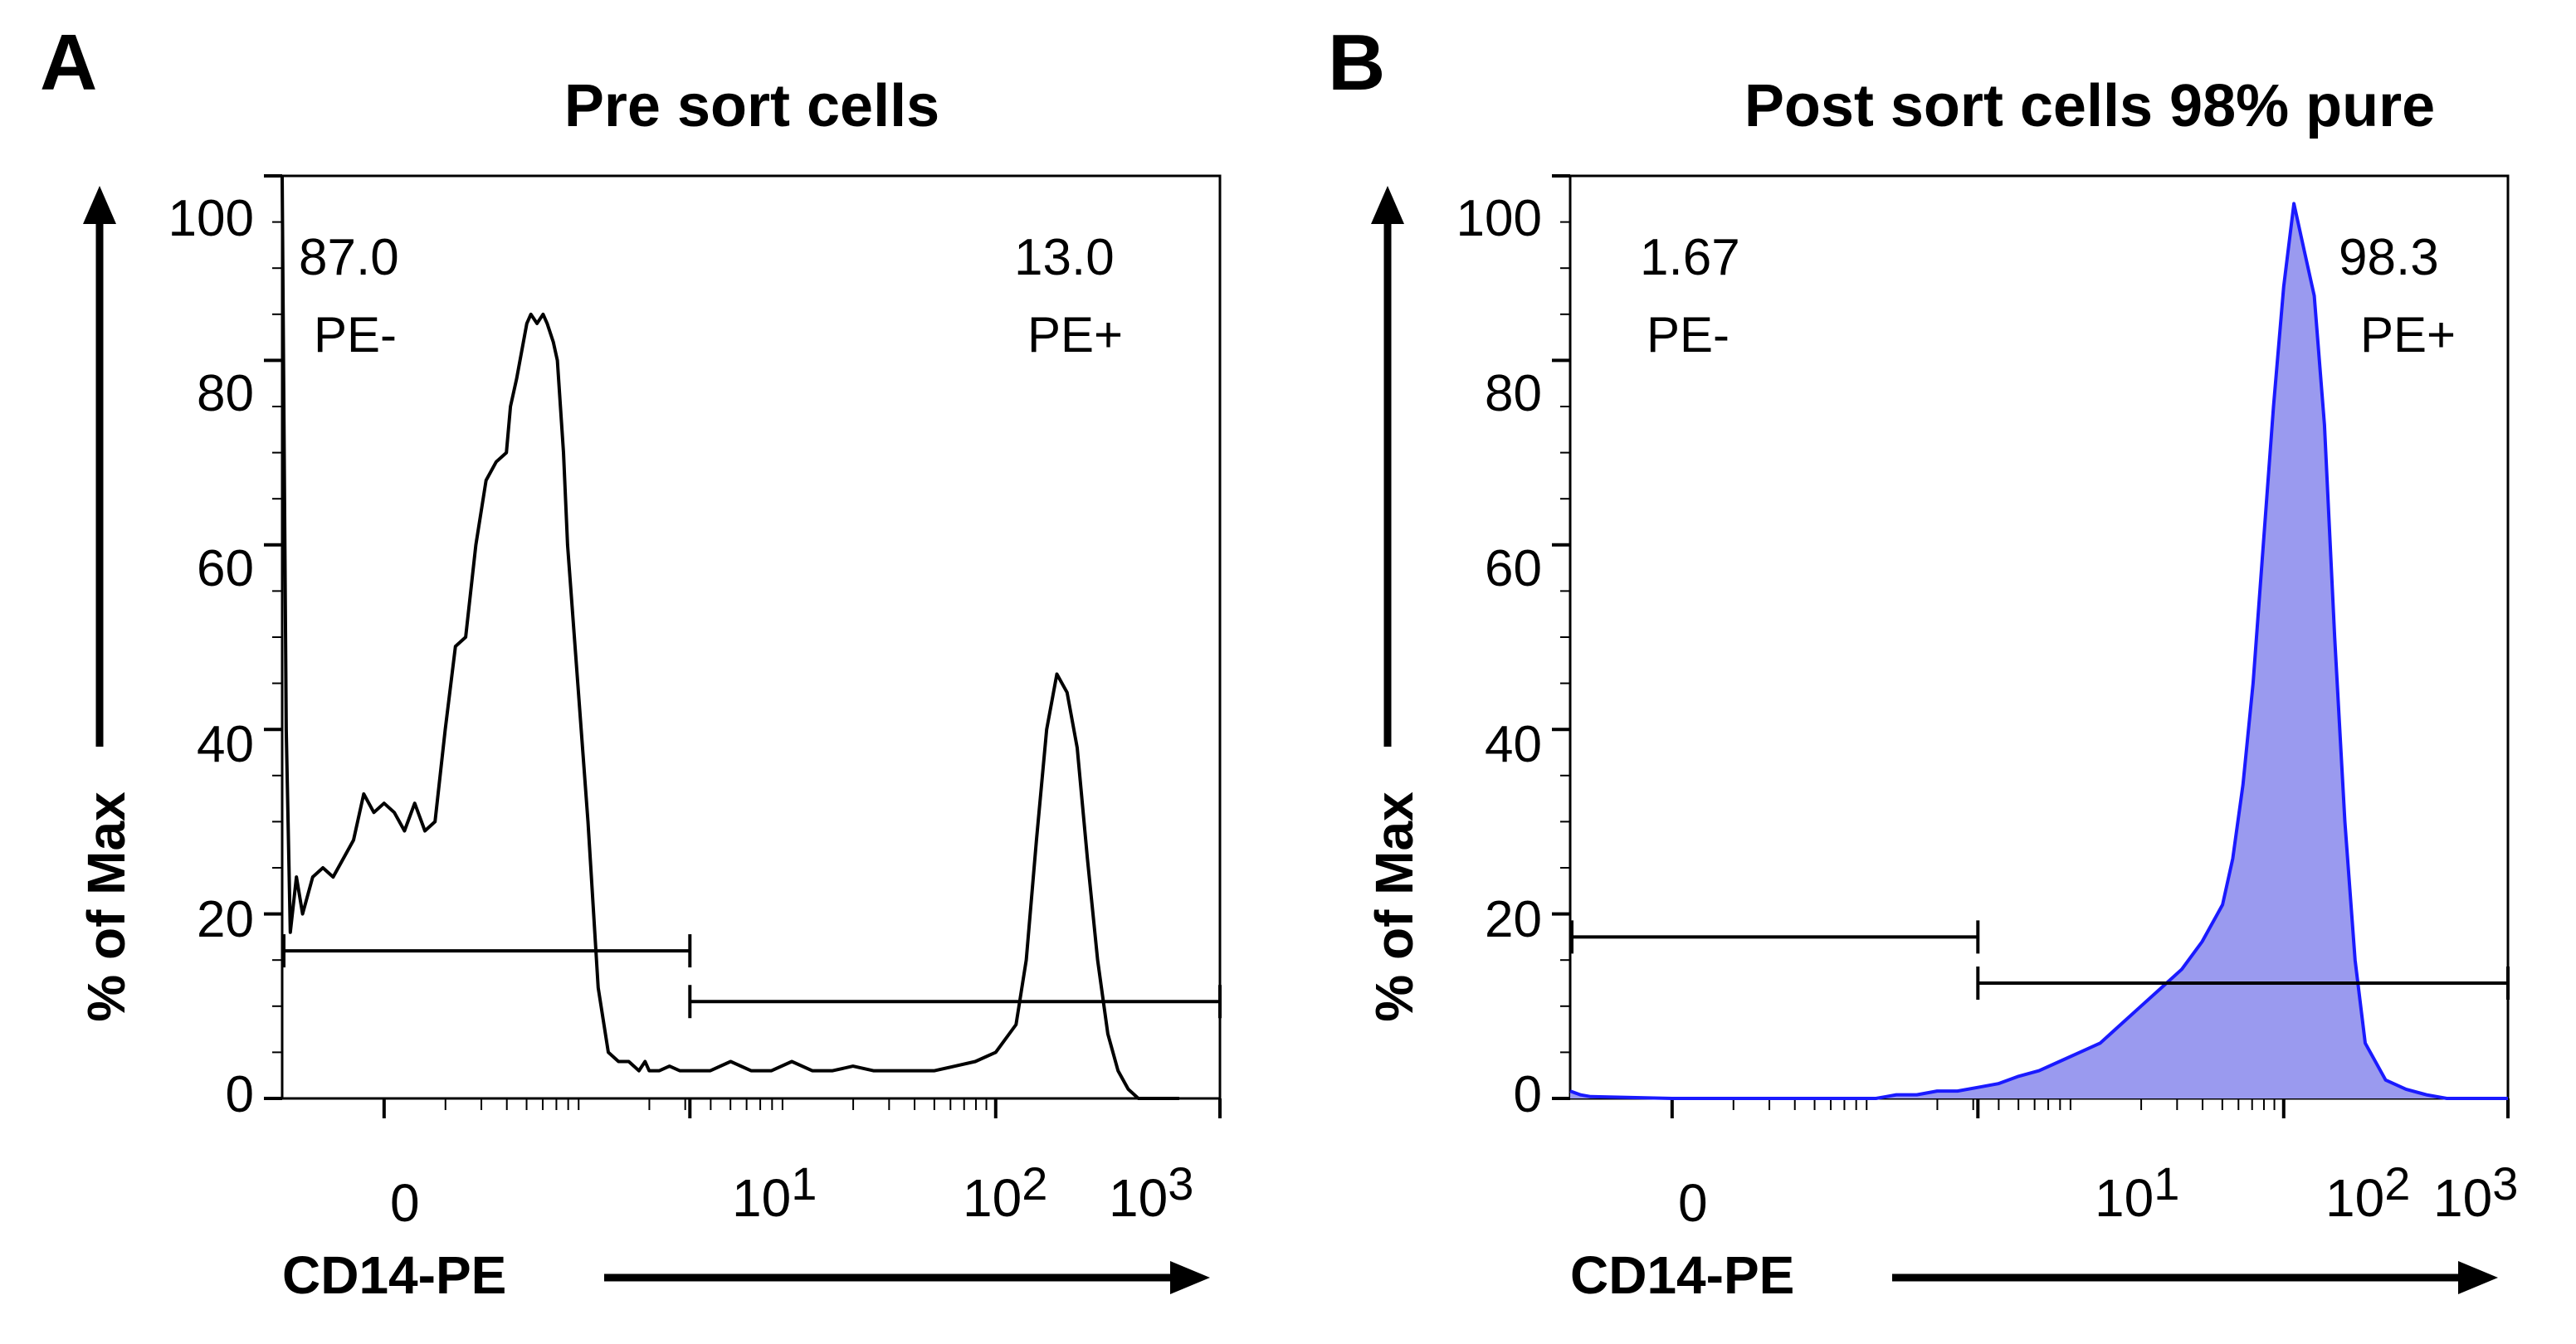  What do you see at coordinates (349, 257) in the screenshot?
I see `gate-pe-neg-percent: 87.0` at bounding box center [349, 257].